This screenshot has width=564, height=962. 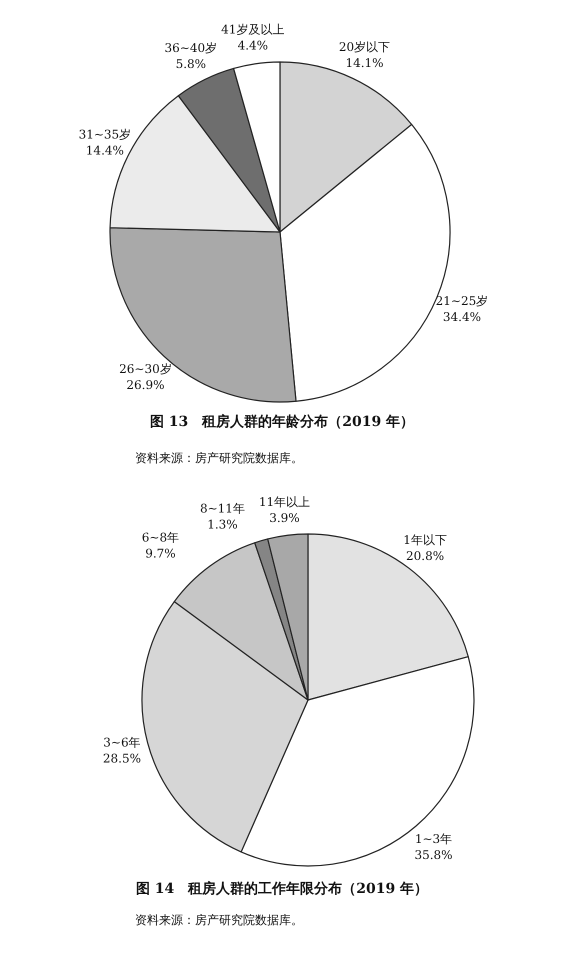 What do you see at coordinates (161, 537) in the screenshot?
I see `slice-label: 6~8年` at bounding box center [161, 537].